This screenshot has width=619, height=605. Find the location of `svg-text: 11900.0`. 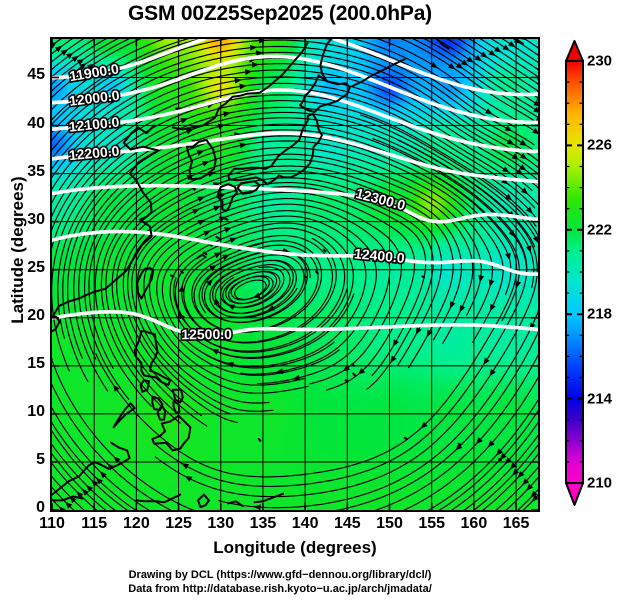

svg-text: 11900.0 is located at coordinates (94, 72).